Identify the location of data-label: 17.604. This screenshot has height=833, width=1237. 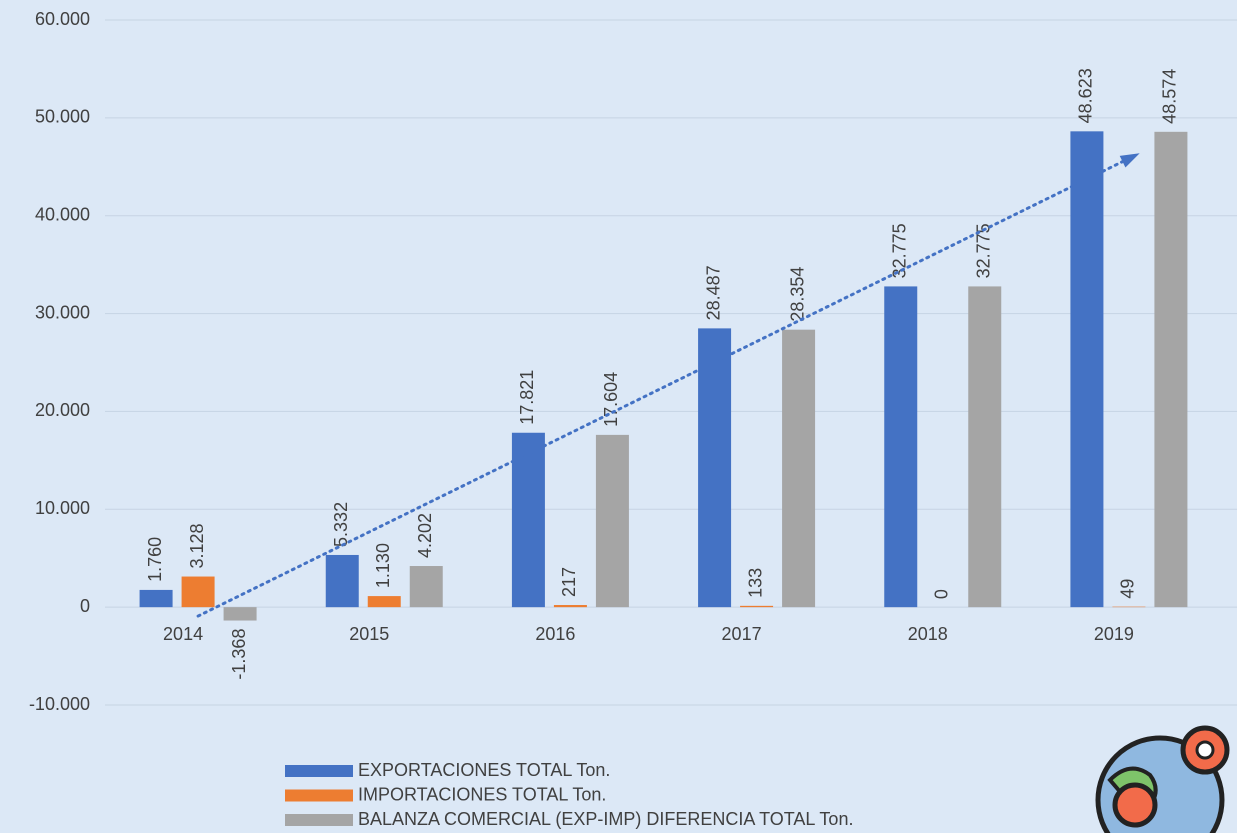
(611, 399).